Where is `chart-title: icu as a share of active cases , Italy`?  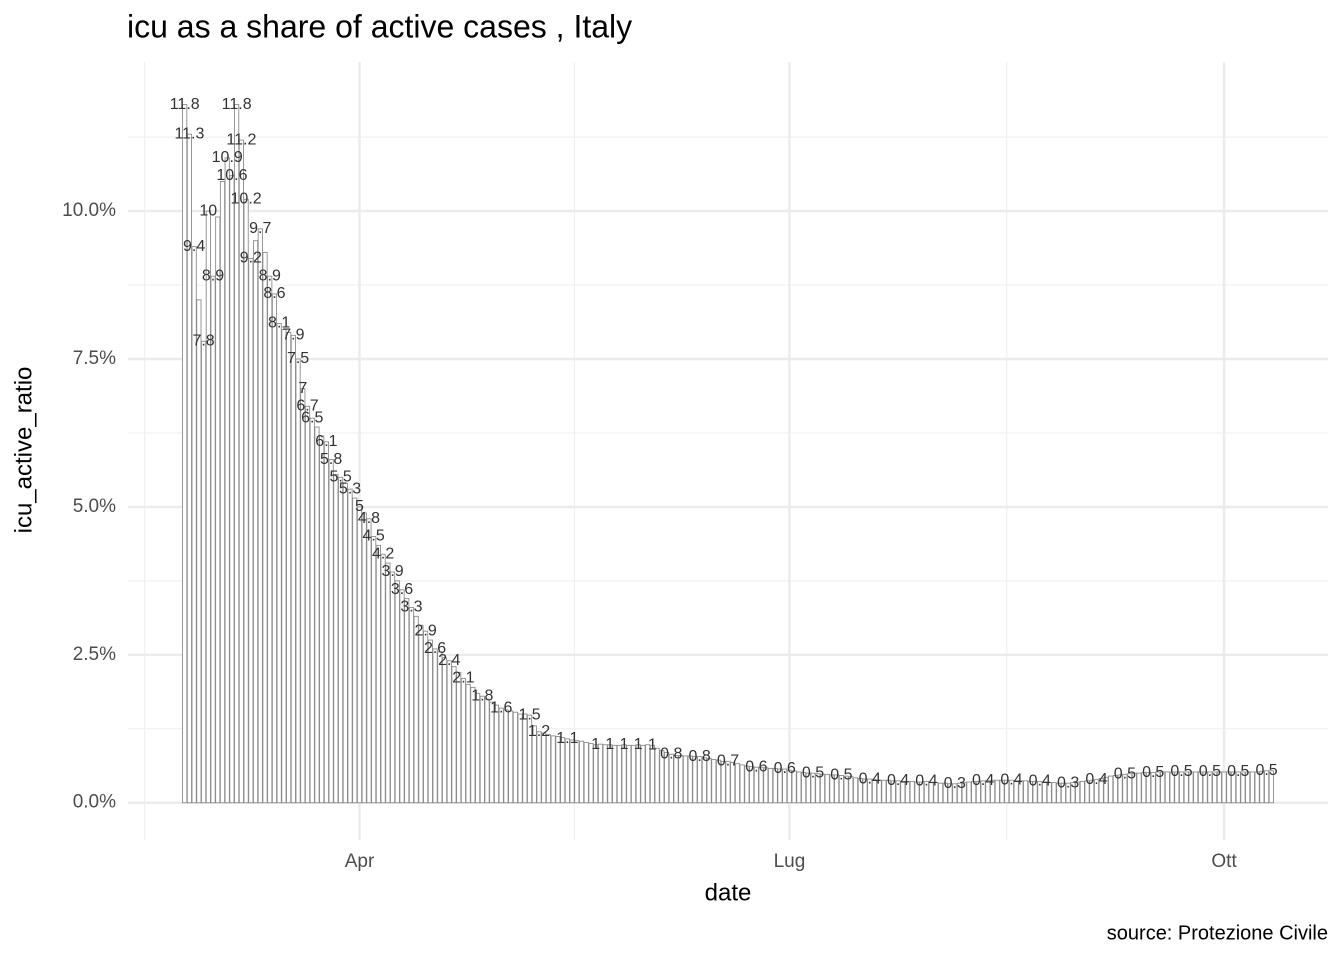
chart-title: icu as a share of active cases , Italy is located at coordinates (379, 26).